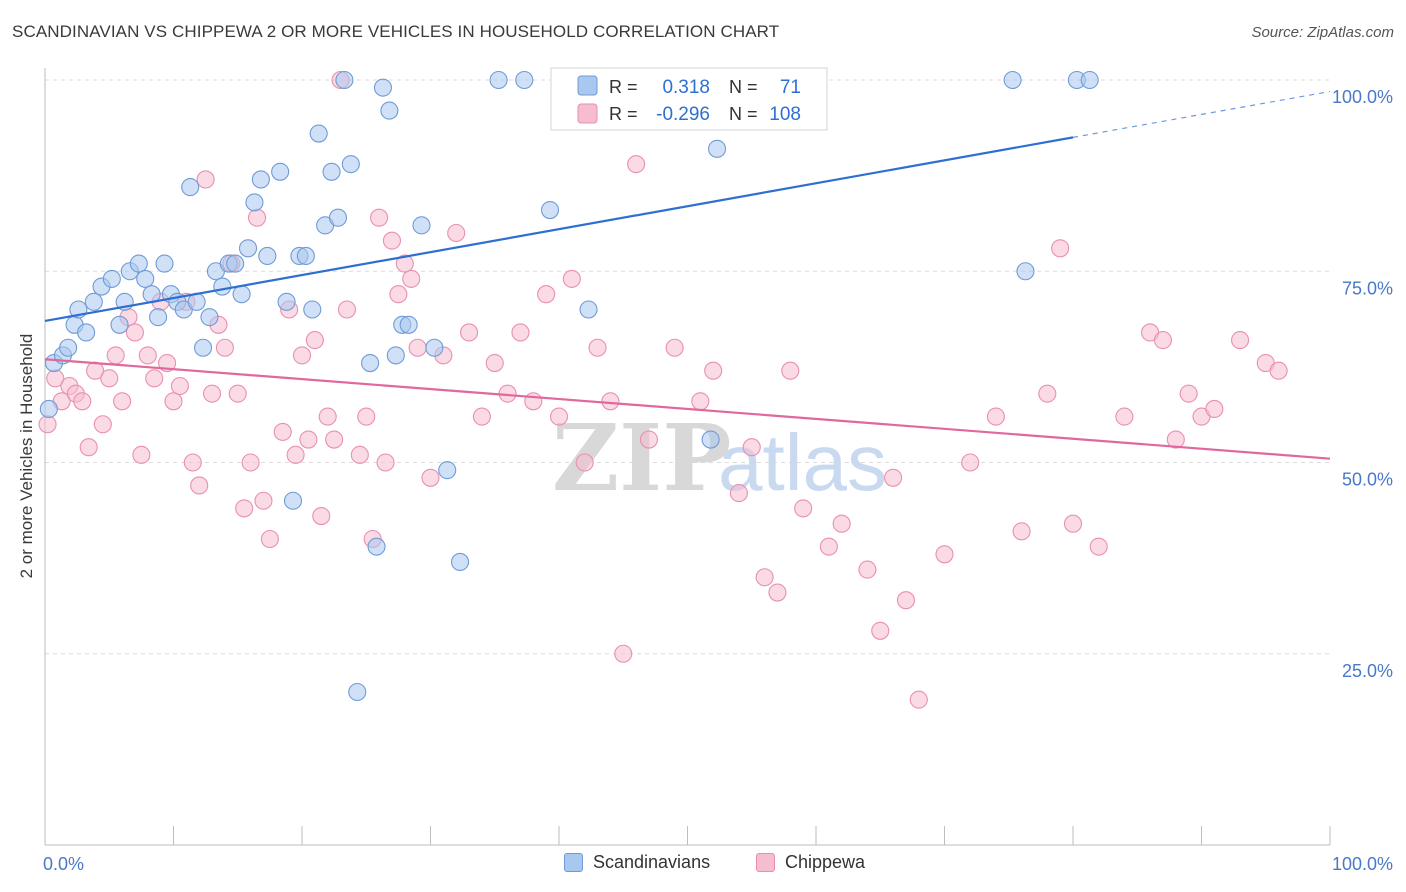  I want to click on legend-swatch-chippewa, so click(765, 862).